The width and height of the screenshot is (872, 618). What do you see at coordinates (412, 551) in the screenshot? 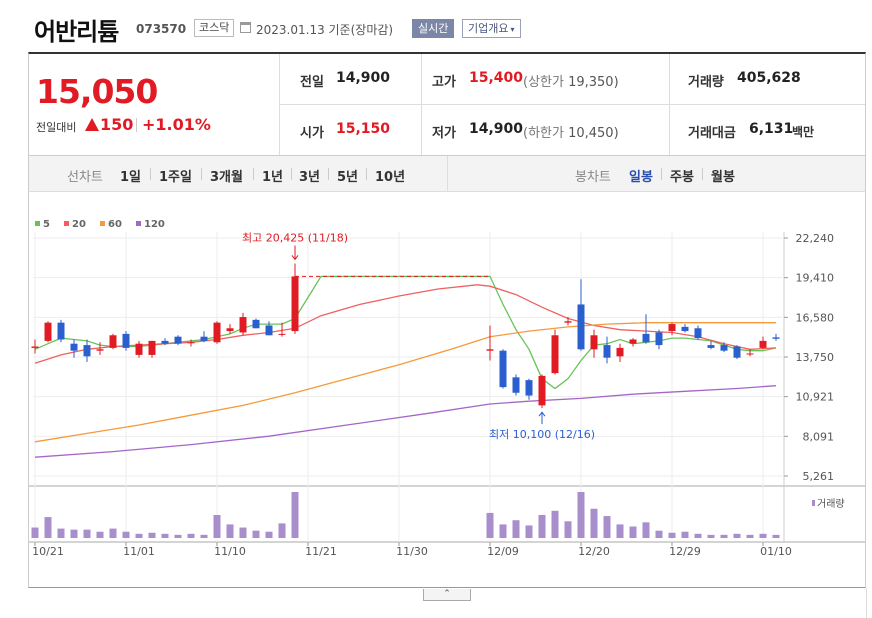
I see `x-tick-label: 11/30` at bounding box center [412, 551].